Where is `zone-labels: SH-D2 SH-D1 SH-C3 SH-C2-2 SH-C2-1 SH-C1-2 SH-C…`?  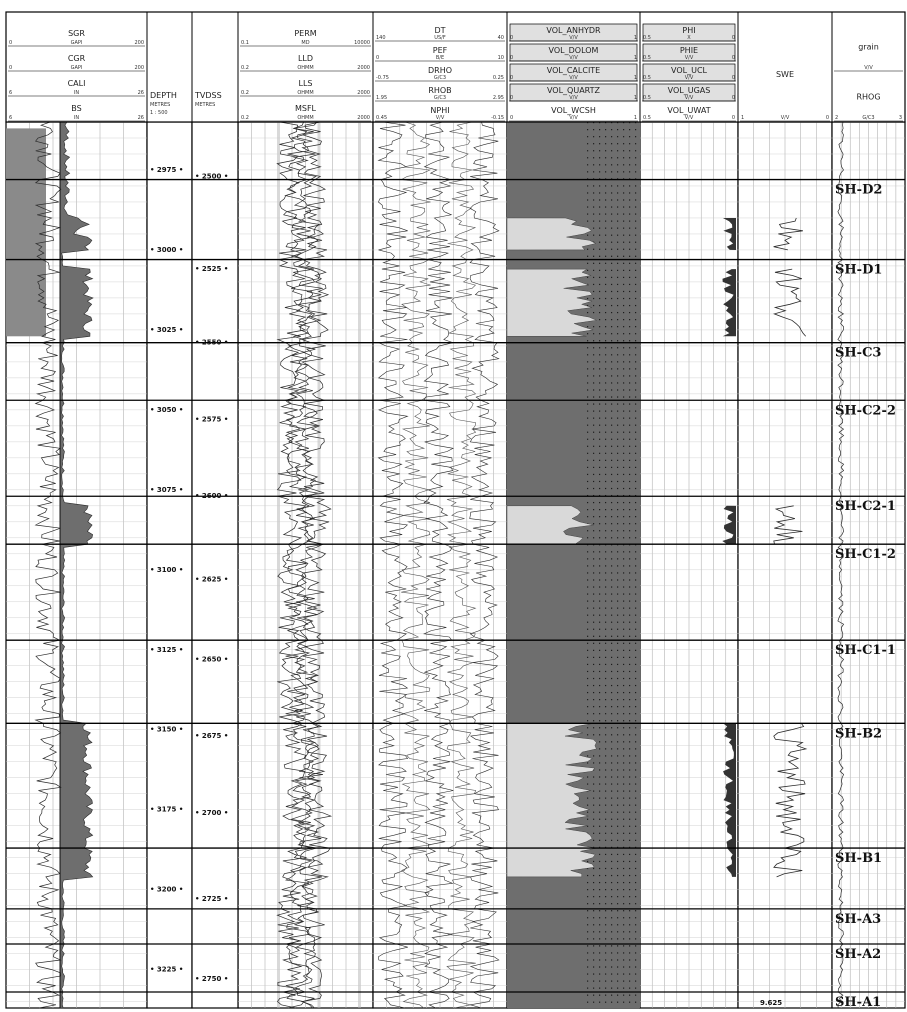
zone-labels: SH-D2 SH-D1 SH-C3 SH-C2-2 SH-C2-1 SH-C1-2 SH-C… is located at coordinates (865, 596).